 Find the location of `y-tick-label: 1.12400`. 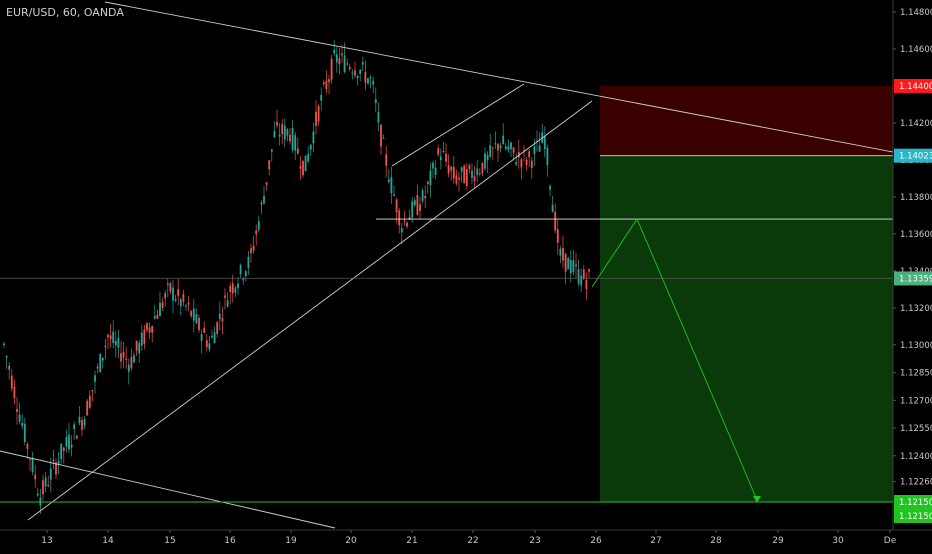

y-tick-label: 1.12400 is located at coordinates (916, 457).